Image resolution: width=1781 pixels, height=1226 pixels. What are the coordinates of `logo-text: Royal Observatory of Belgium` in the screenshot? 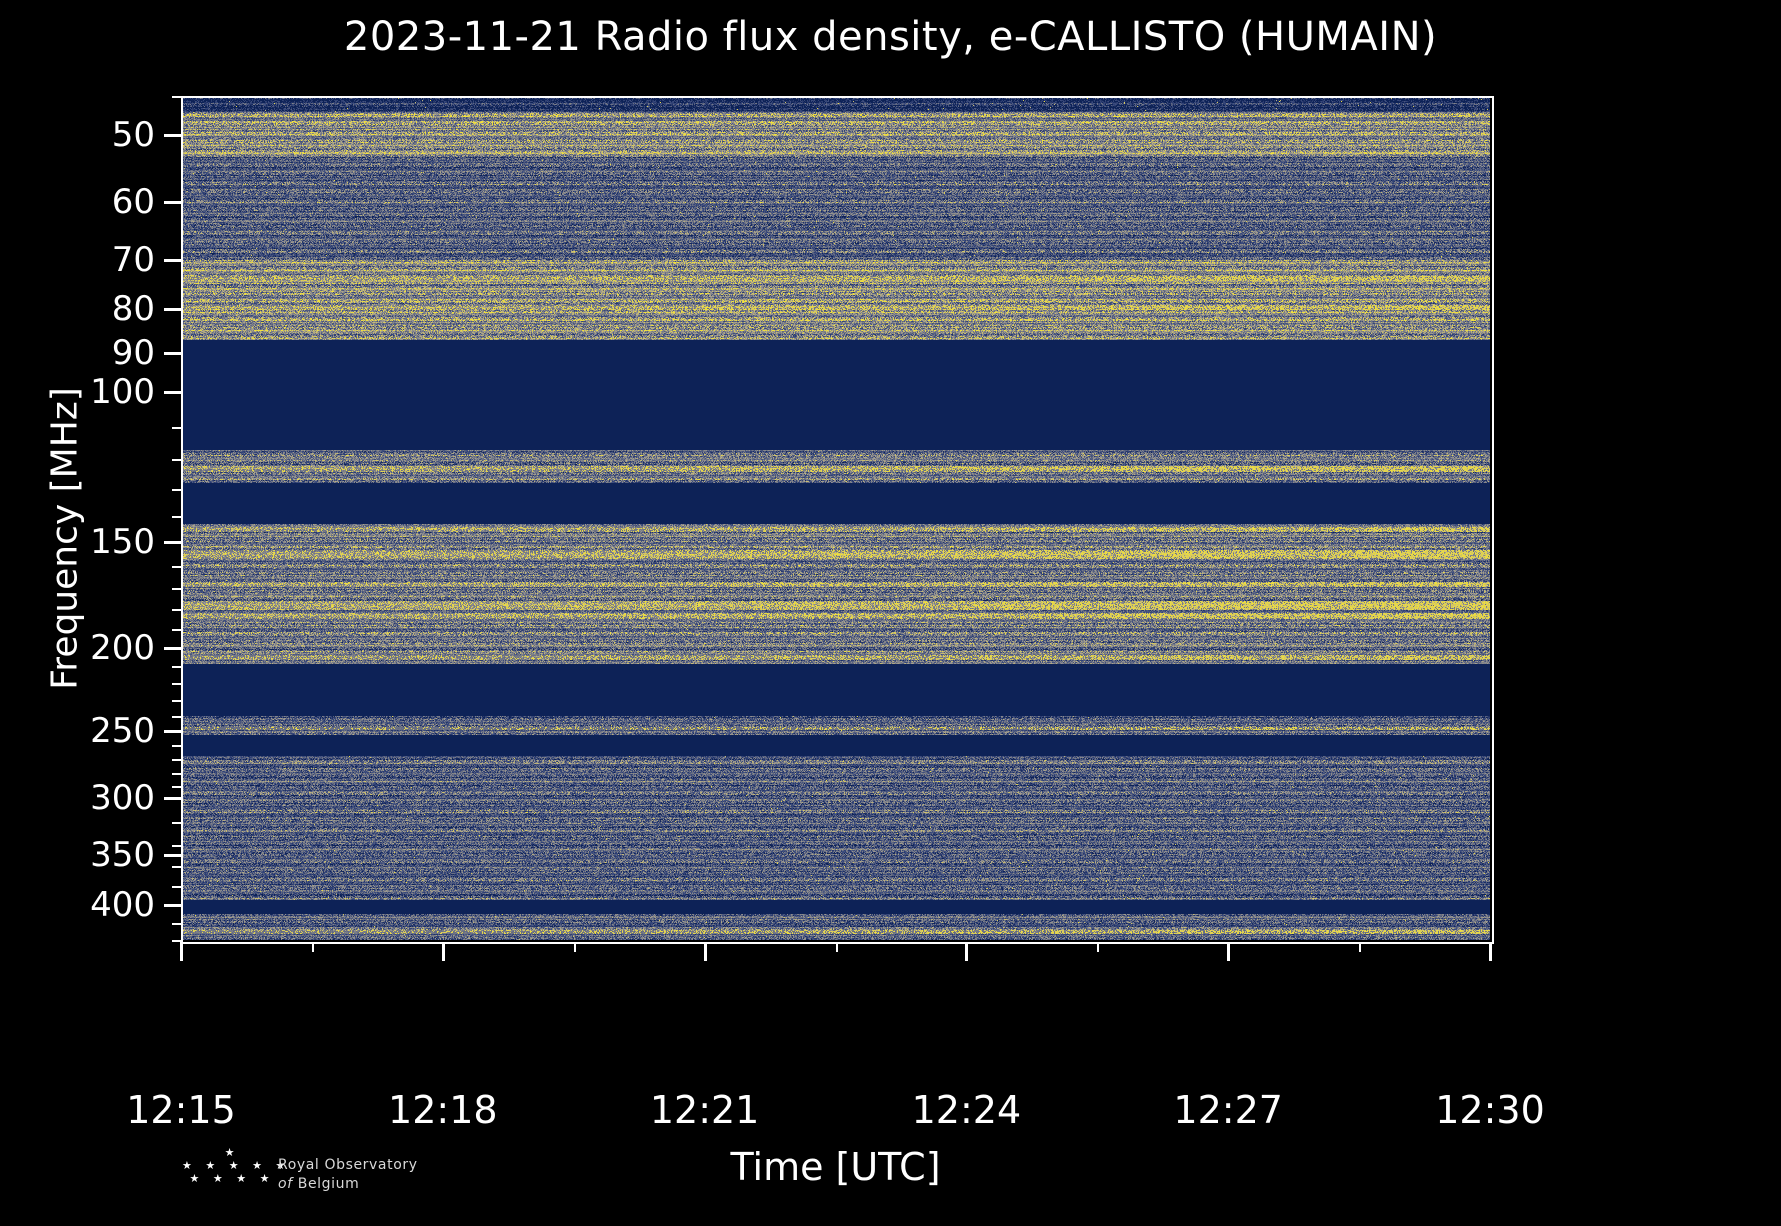 It's located at (378, 1175).